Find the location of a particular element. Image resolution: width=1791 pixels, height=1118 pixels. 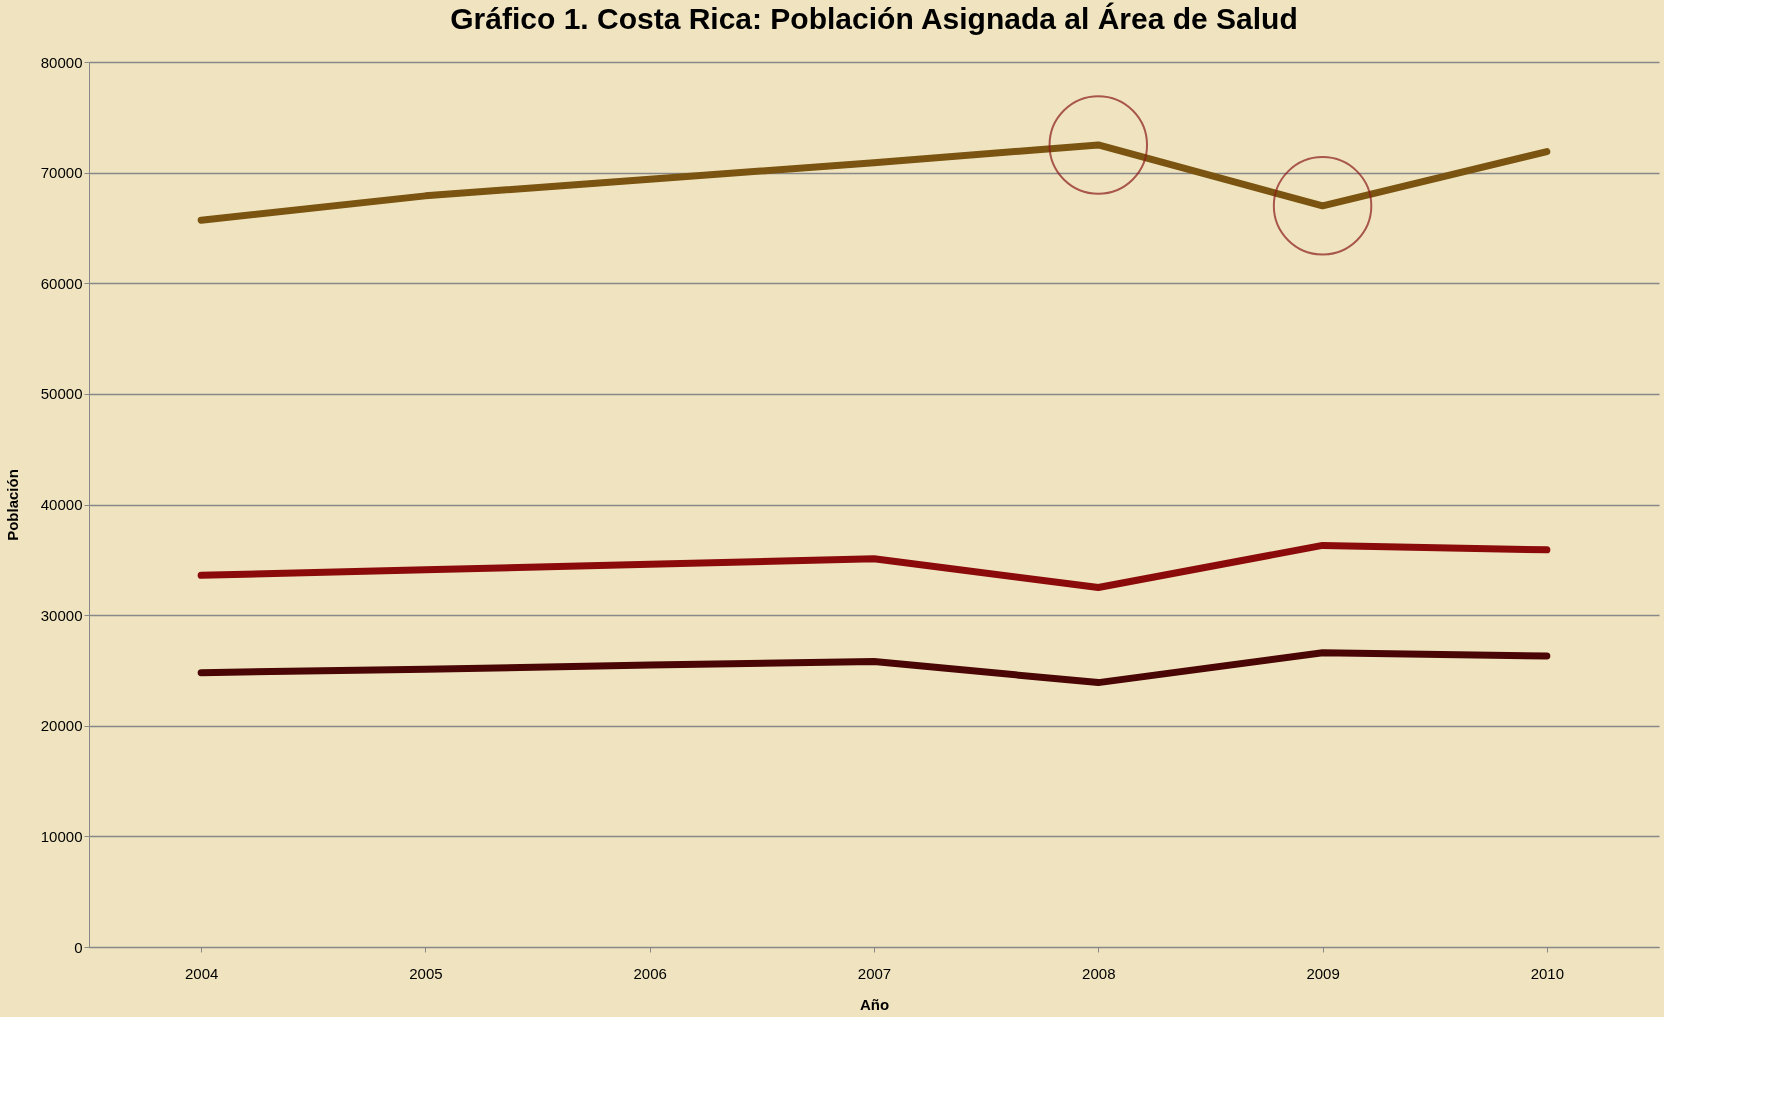

y-tick-label: 10000 is located at coordinates (61, 836).